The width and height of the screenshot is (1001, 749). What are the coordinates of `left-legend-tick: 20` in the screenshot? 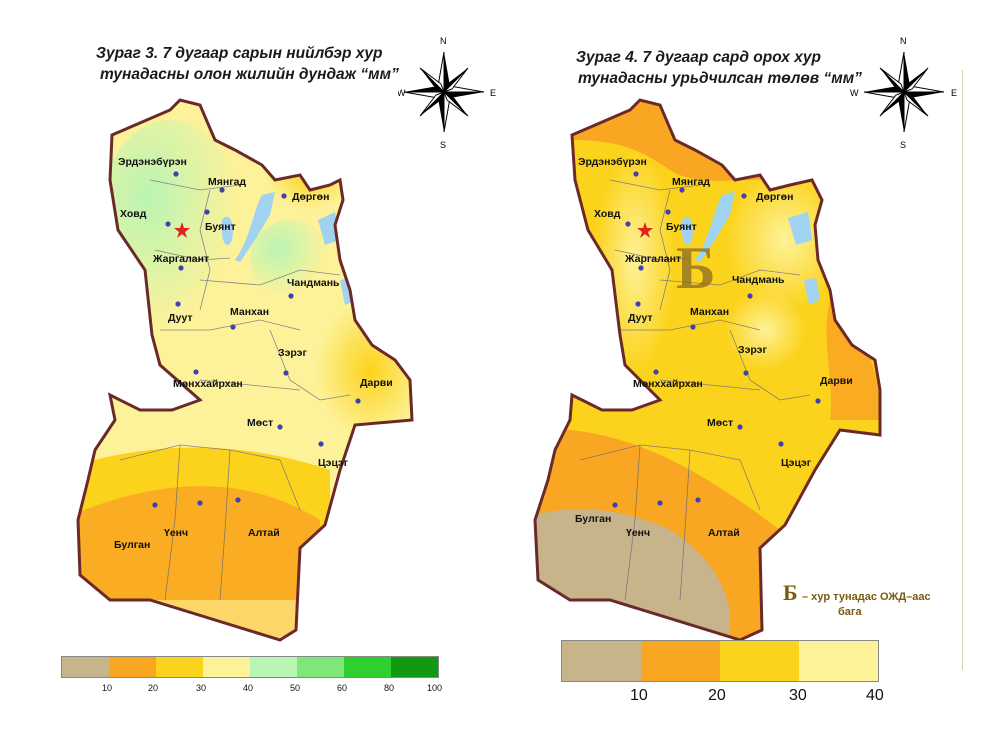 It's located at (153, 688).